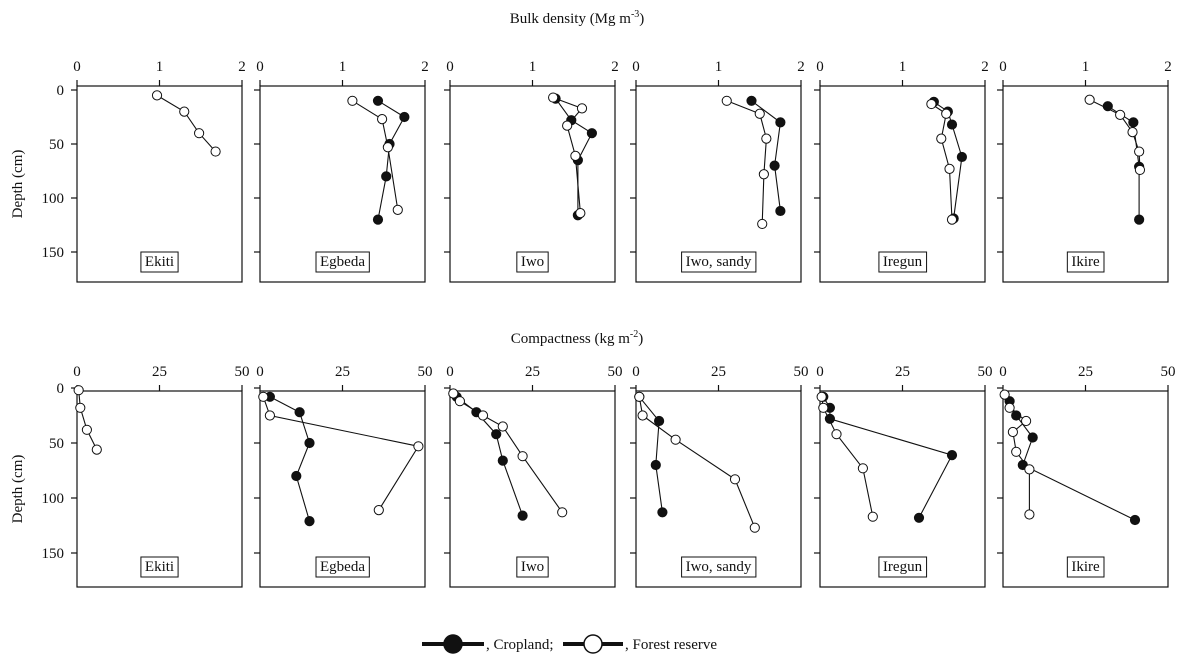 This screenshot has width=1178, height=655. What do you see at coordinates (671, 645) in the screenshot?
I see `legend-forest-label: , Forest reserve` at bounding box center [671, 645].